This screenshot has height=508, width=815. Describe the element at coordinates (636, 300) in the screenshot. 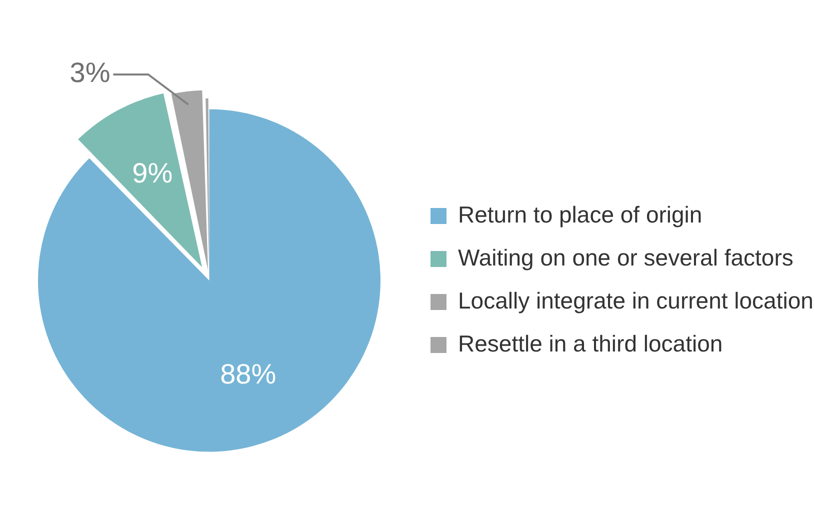

I see `legend-label: Locally integrate in current location` at that location.